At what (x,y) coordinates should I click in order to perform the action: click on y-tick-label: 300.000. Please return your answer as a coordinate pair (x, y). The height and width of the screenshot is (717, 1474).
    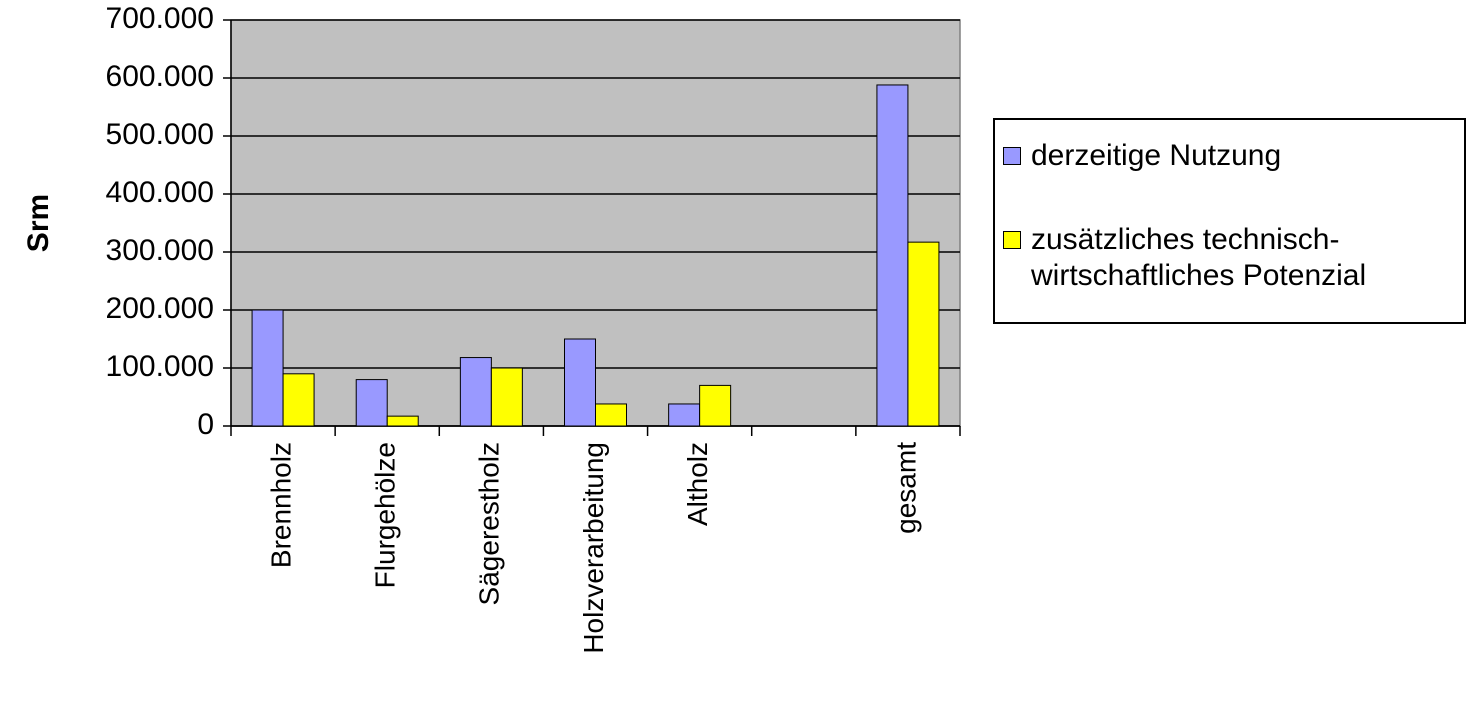
    Looking at the image, I should click on (160, 250).